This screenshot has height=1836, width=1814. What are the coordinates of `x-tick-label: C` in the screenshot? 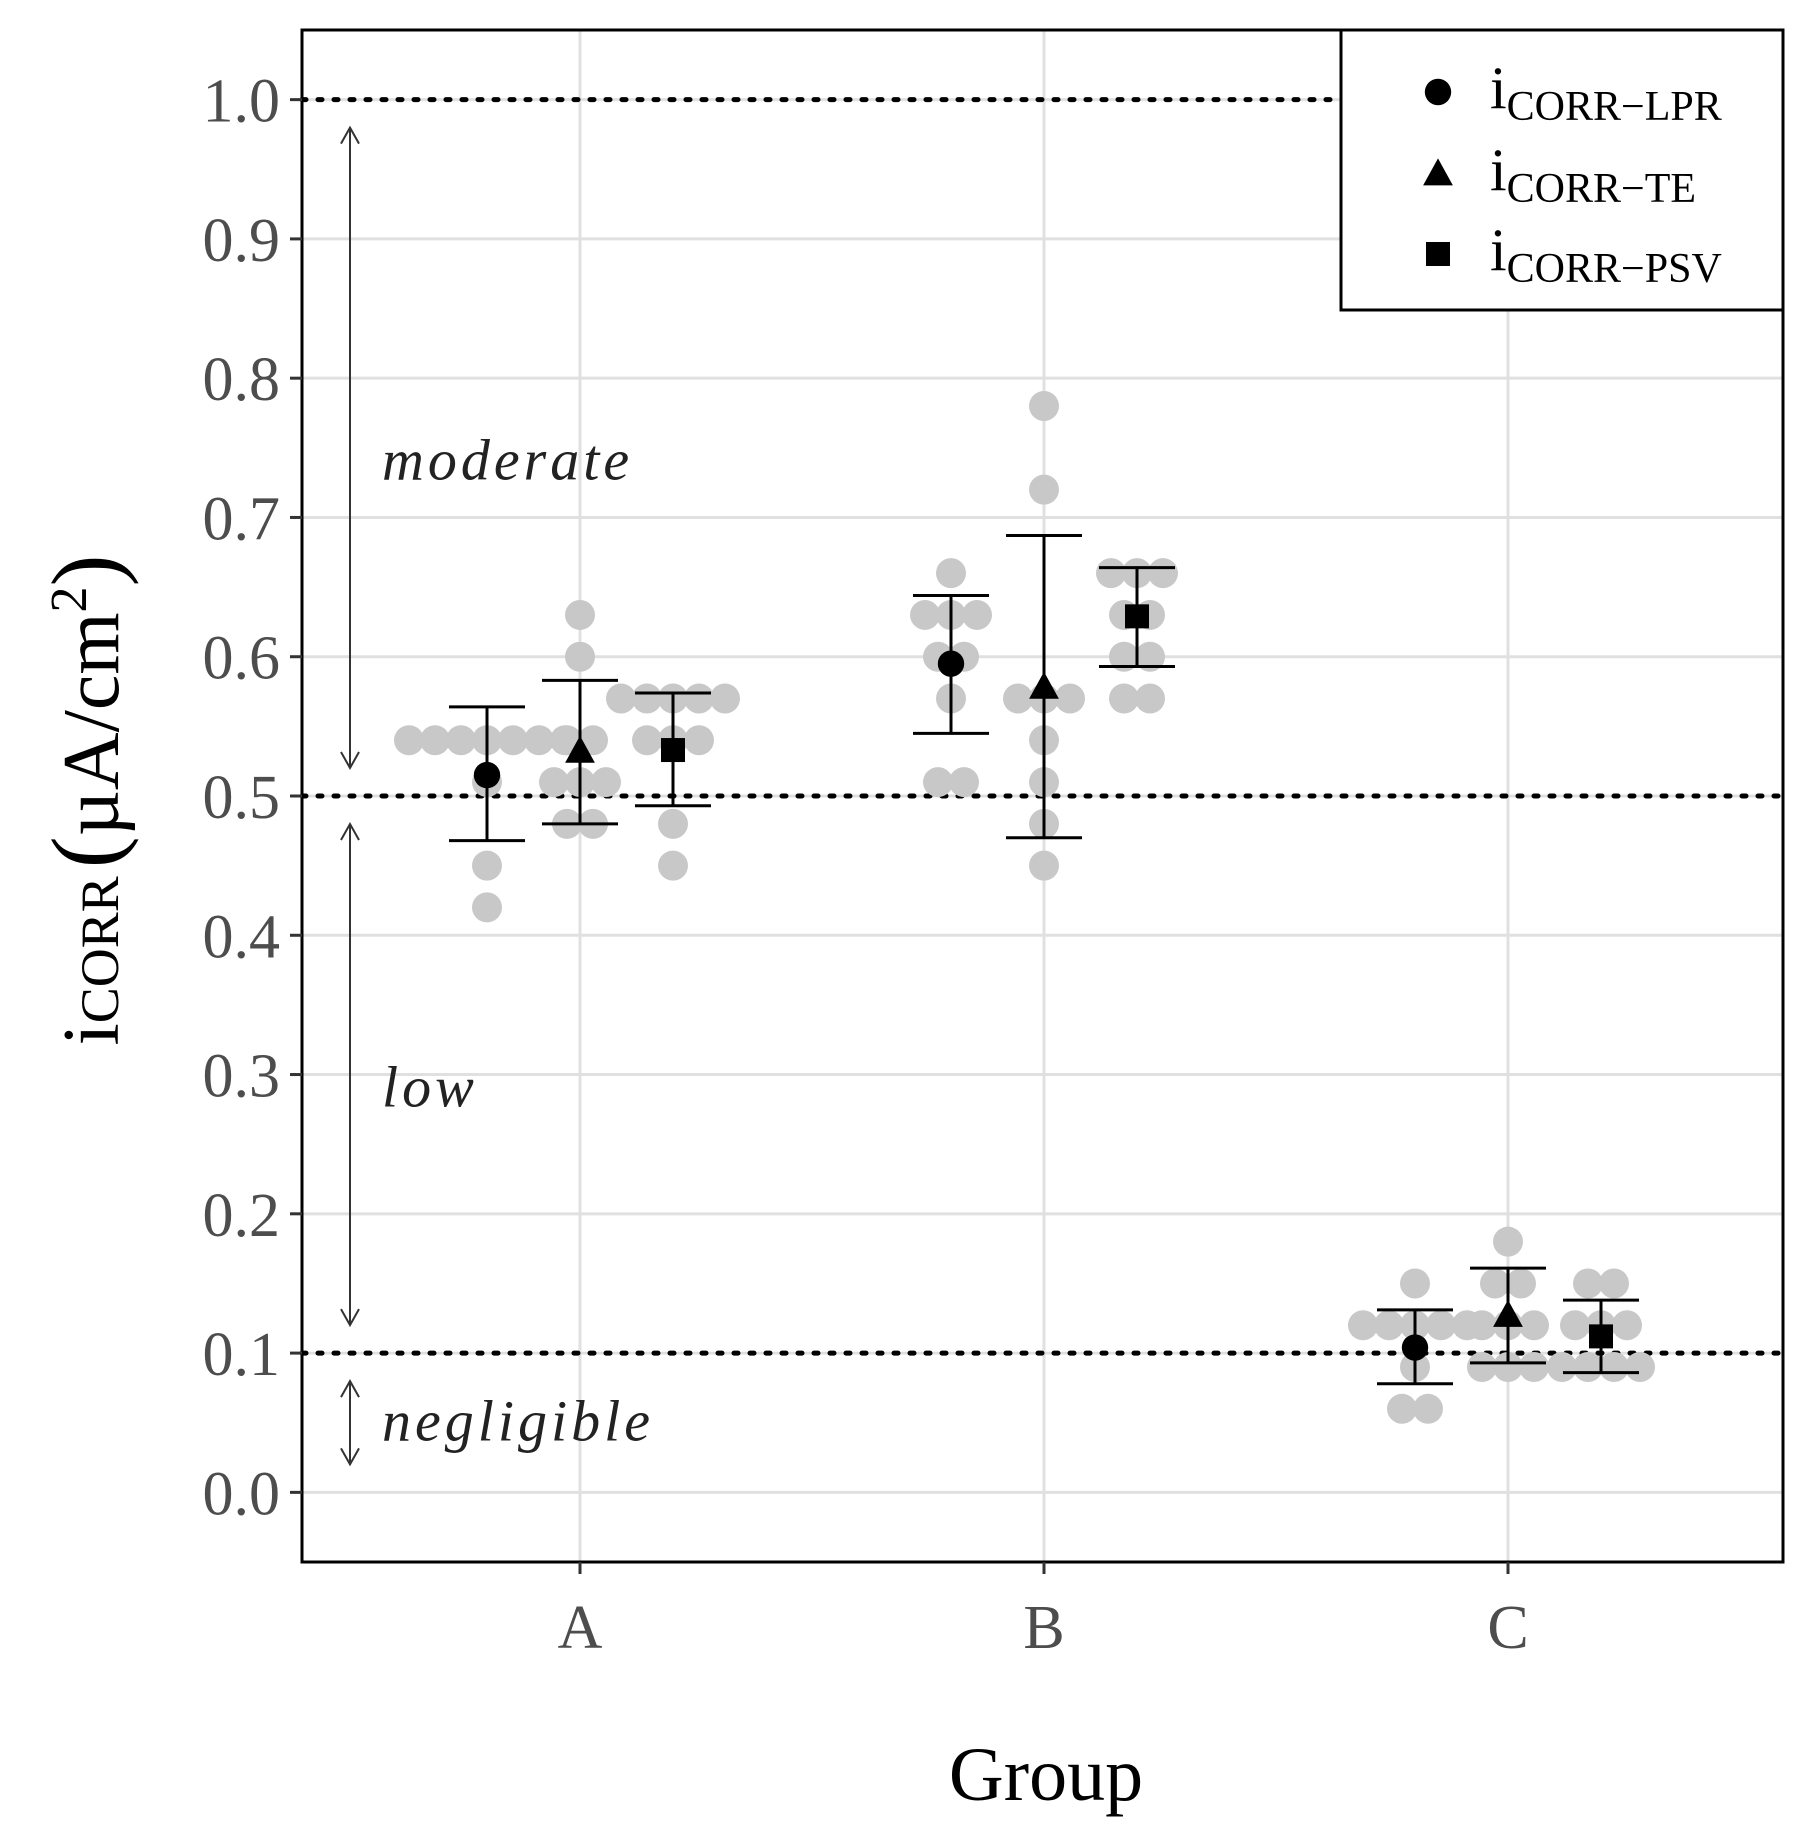 It's located at (1507, 1628).